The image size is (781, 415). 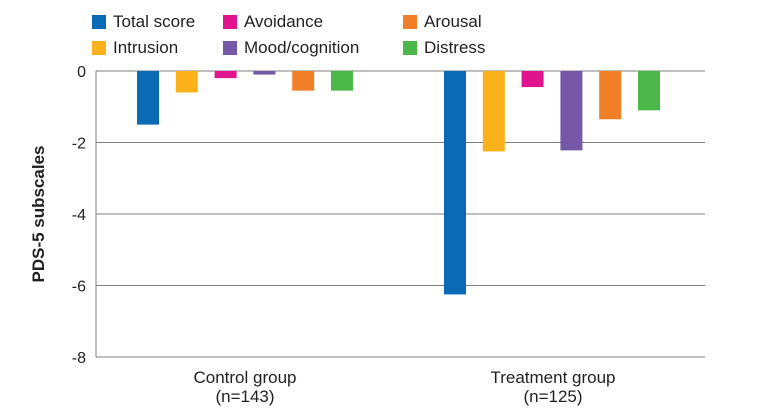 I want to click on y-tick-label: -8, so click(x=79, y=358).